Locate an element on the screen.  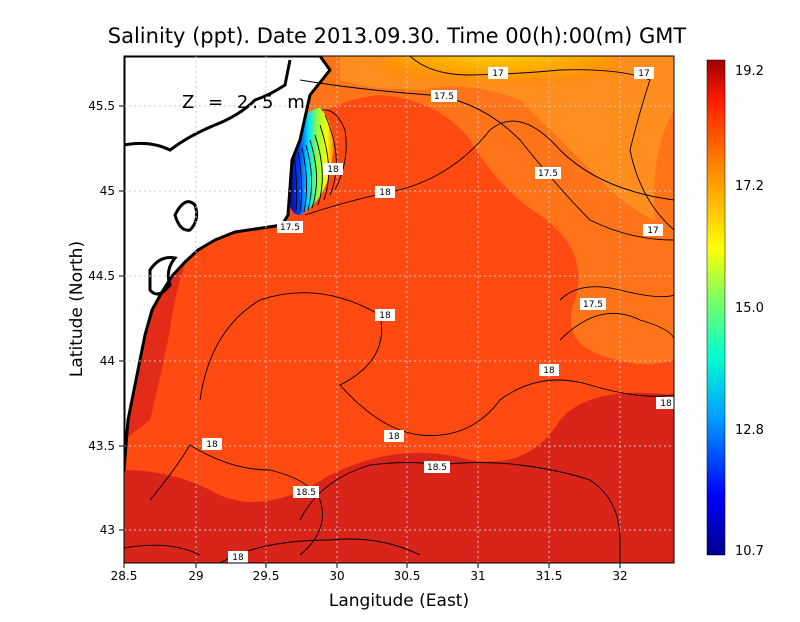
y-tick-label: 44.5 is located at coordinates (101, 276).